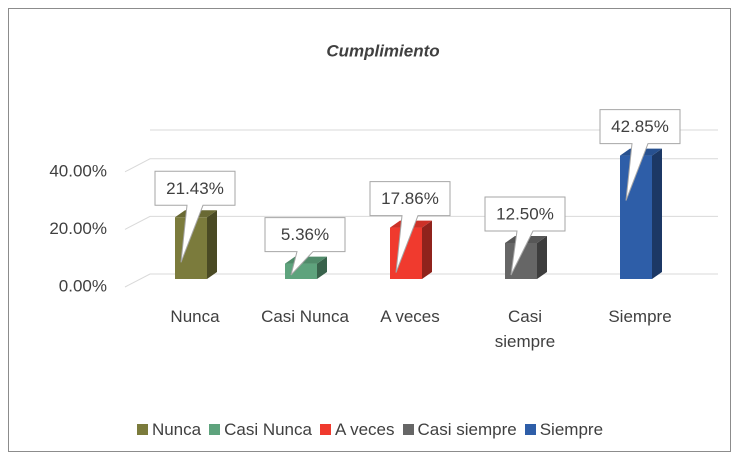  Describe the element at coordinates (525, 329) in the screenshot. I see `x-tick-label: Casi siempre` at that location.